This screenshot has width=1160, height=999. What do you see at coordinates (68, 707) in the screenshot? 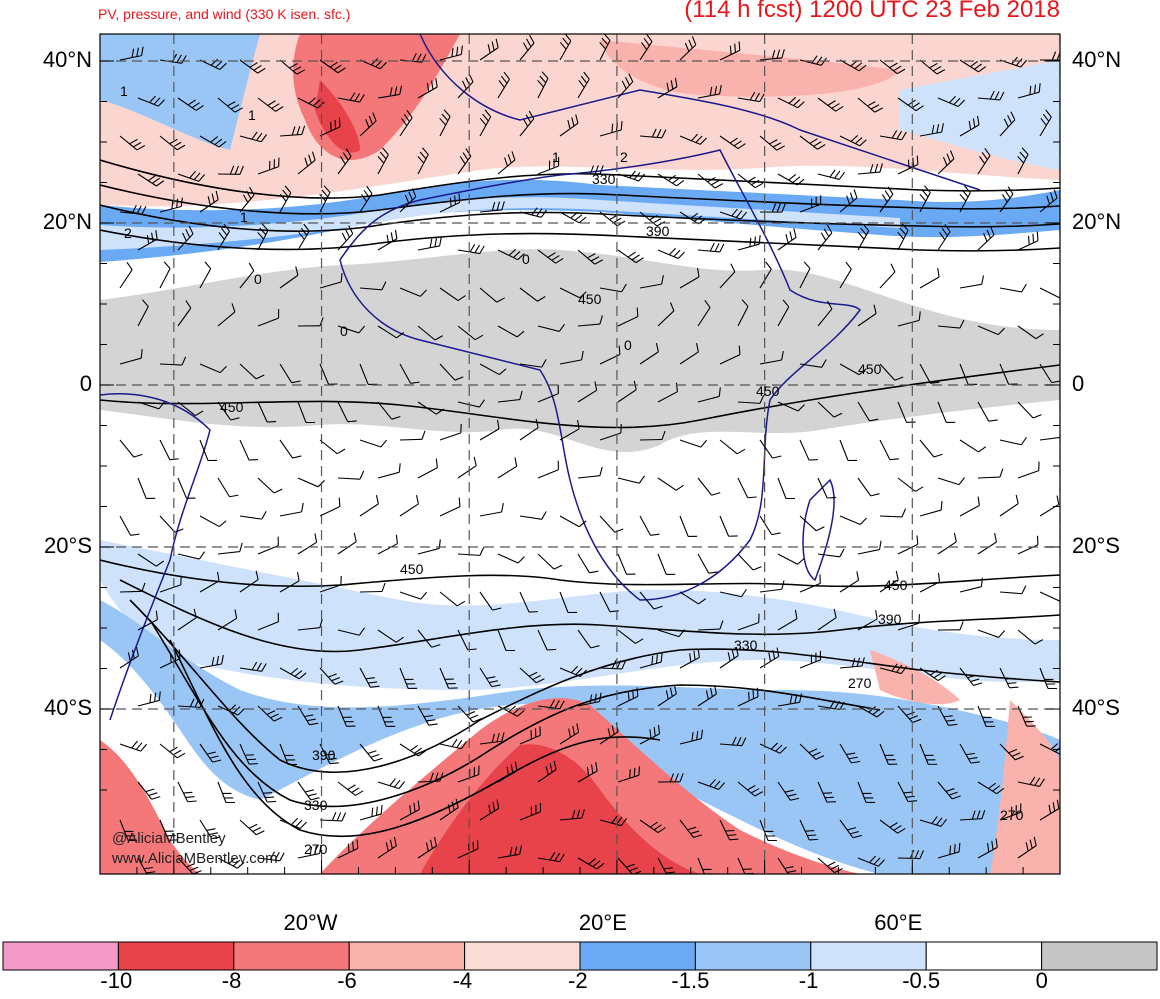
I see `lat-label-left: 40°S` at bounding box center [68, 707].